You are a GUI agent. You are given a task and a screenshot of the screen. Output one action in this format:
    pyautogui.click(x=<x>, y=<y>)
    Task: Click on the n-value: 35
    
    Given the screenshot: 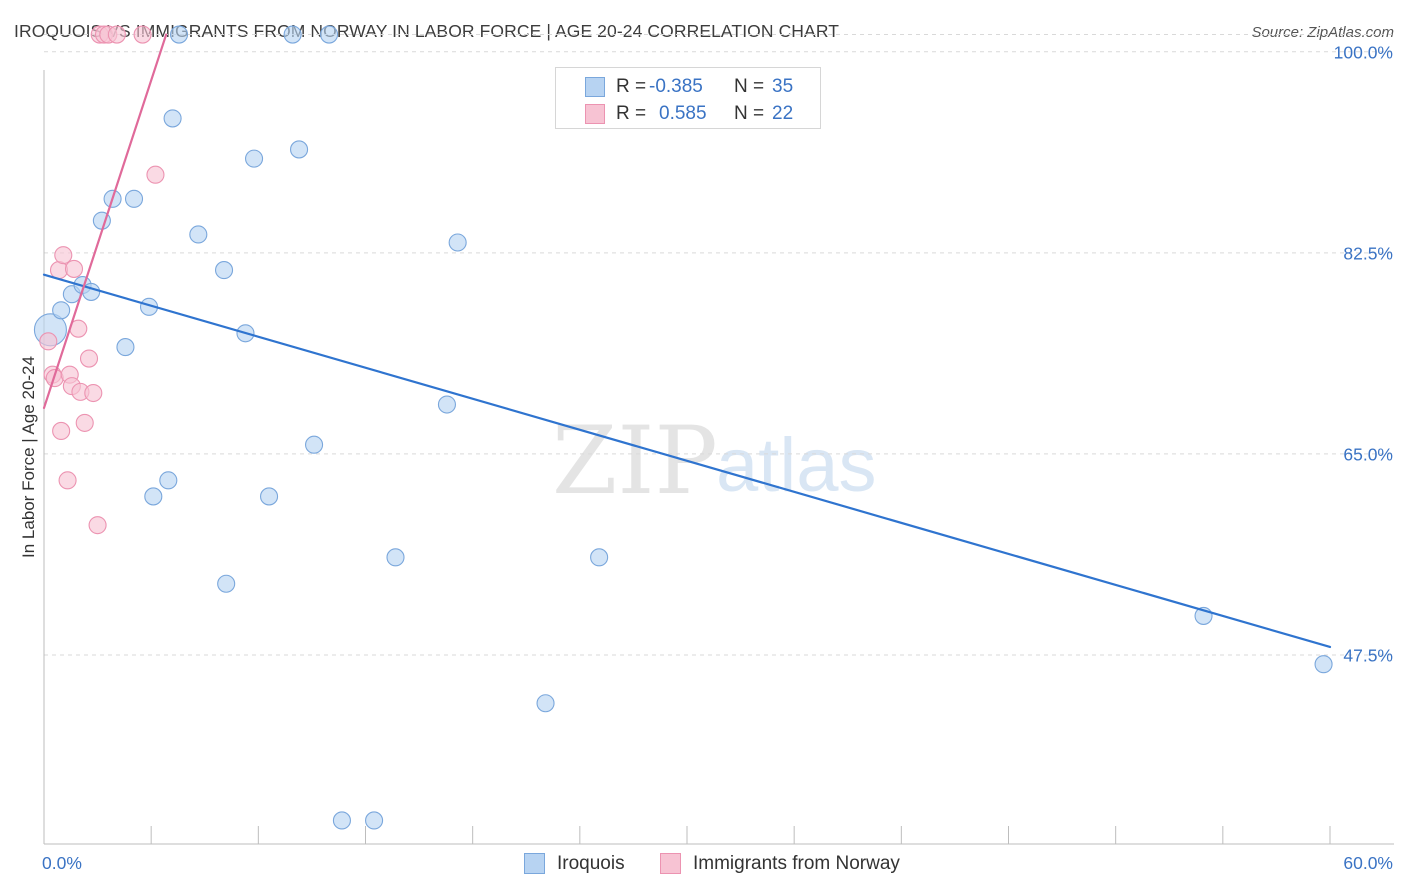 What is the action you would take?
    pyautogui.click(x=783, y=86)
    